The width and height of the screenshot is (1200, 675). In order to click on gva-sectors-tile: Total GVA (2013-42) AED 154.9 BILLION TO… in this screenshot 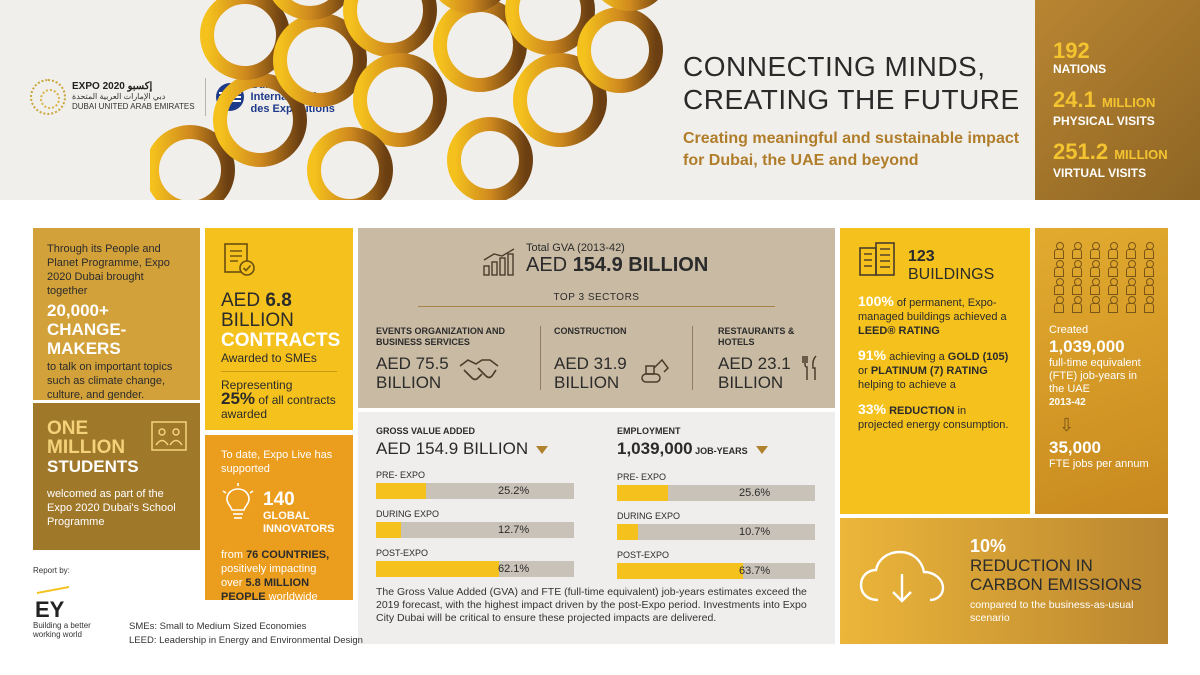, I will do `click(596, 318)`.